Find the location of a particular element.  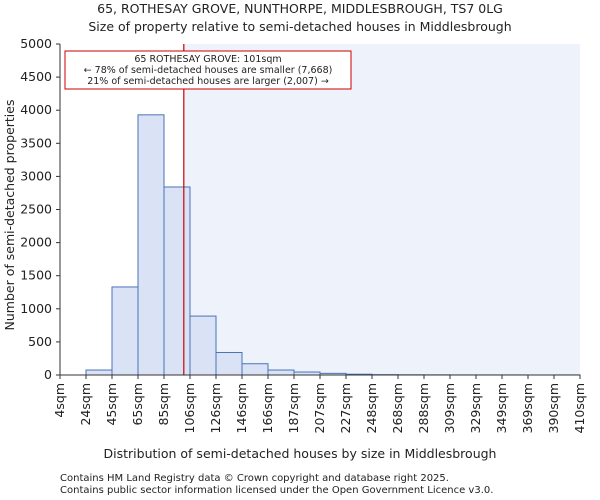

x-tick-label: 24sqm is located at coordinates (85, 404).